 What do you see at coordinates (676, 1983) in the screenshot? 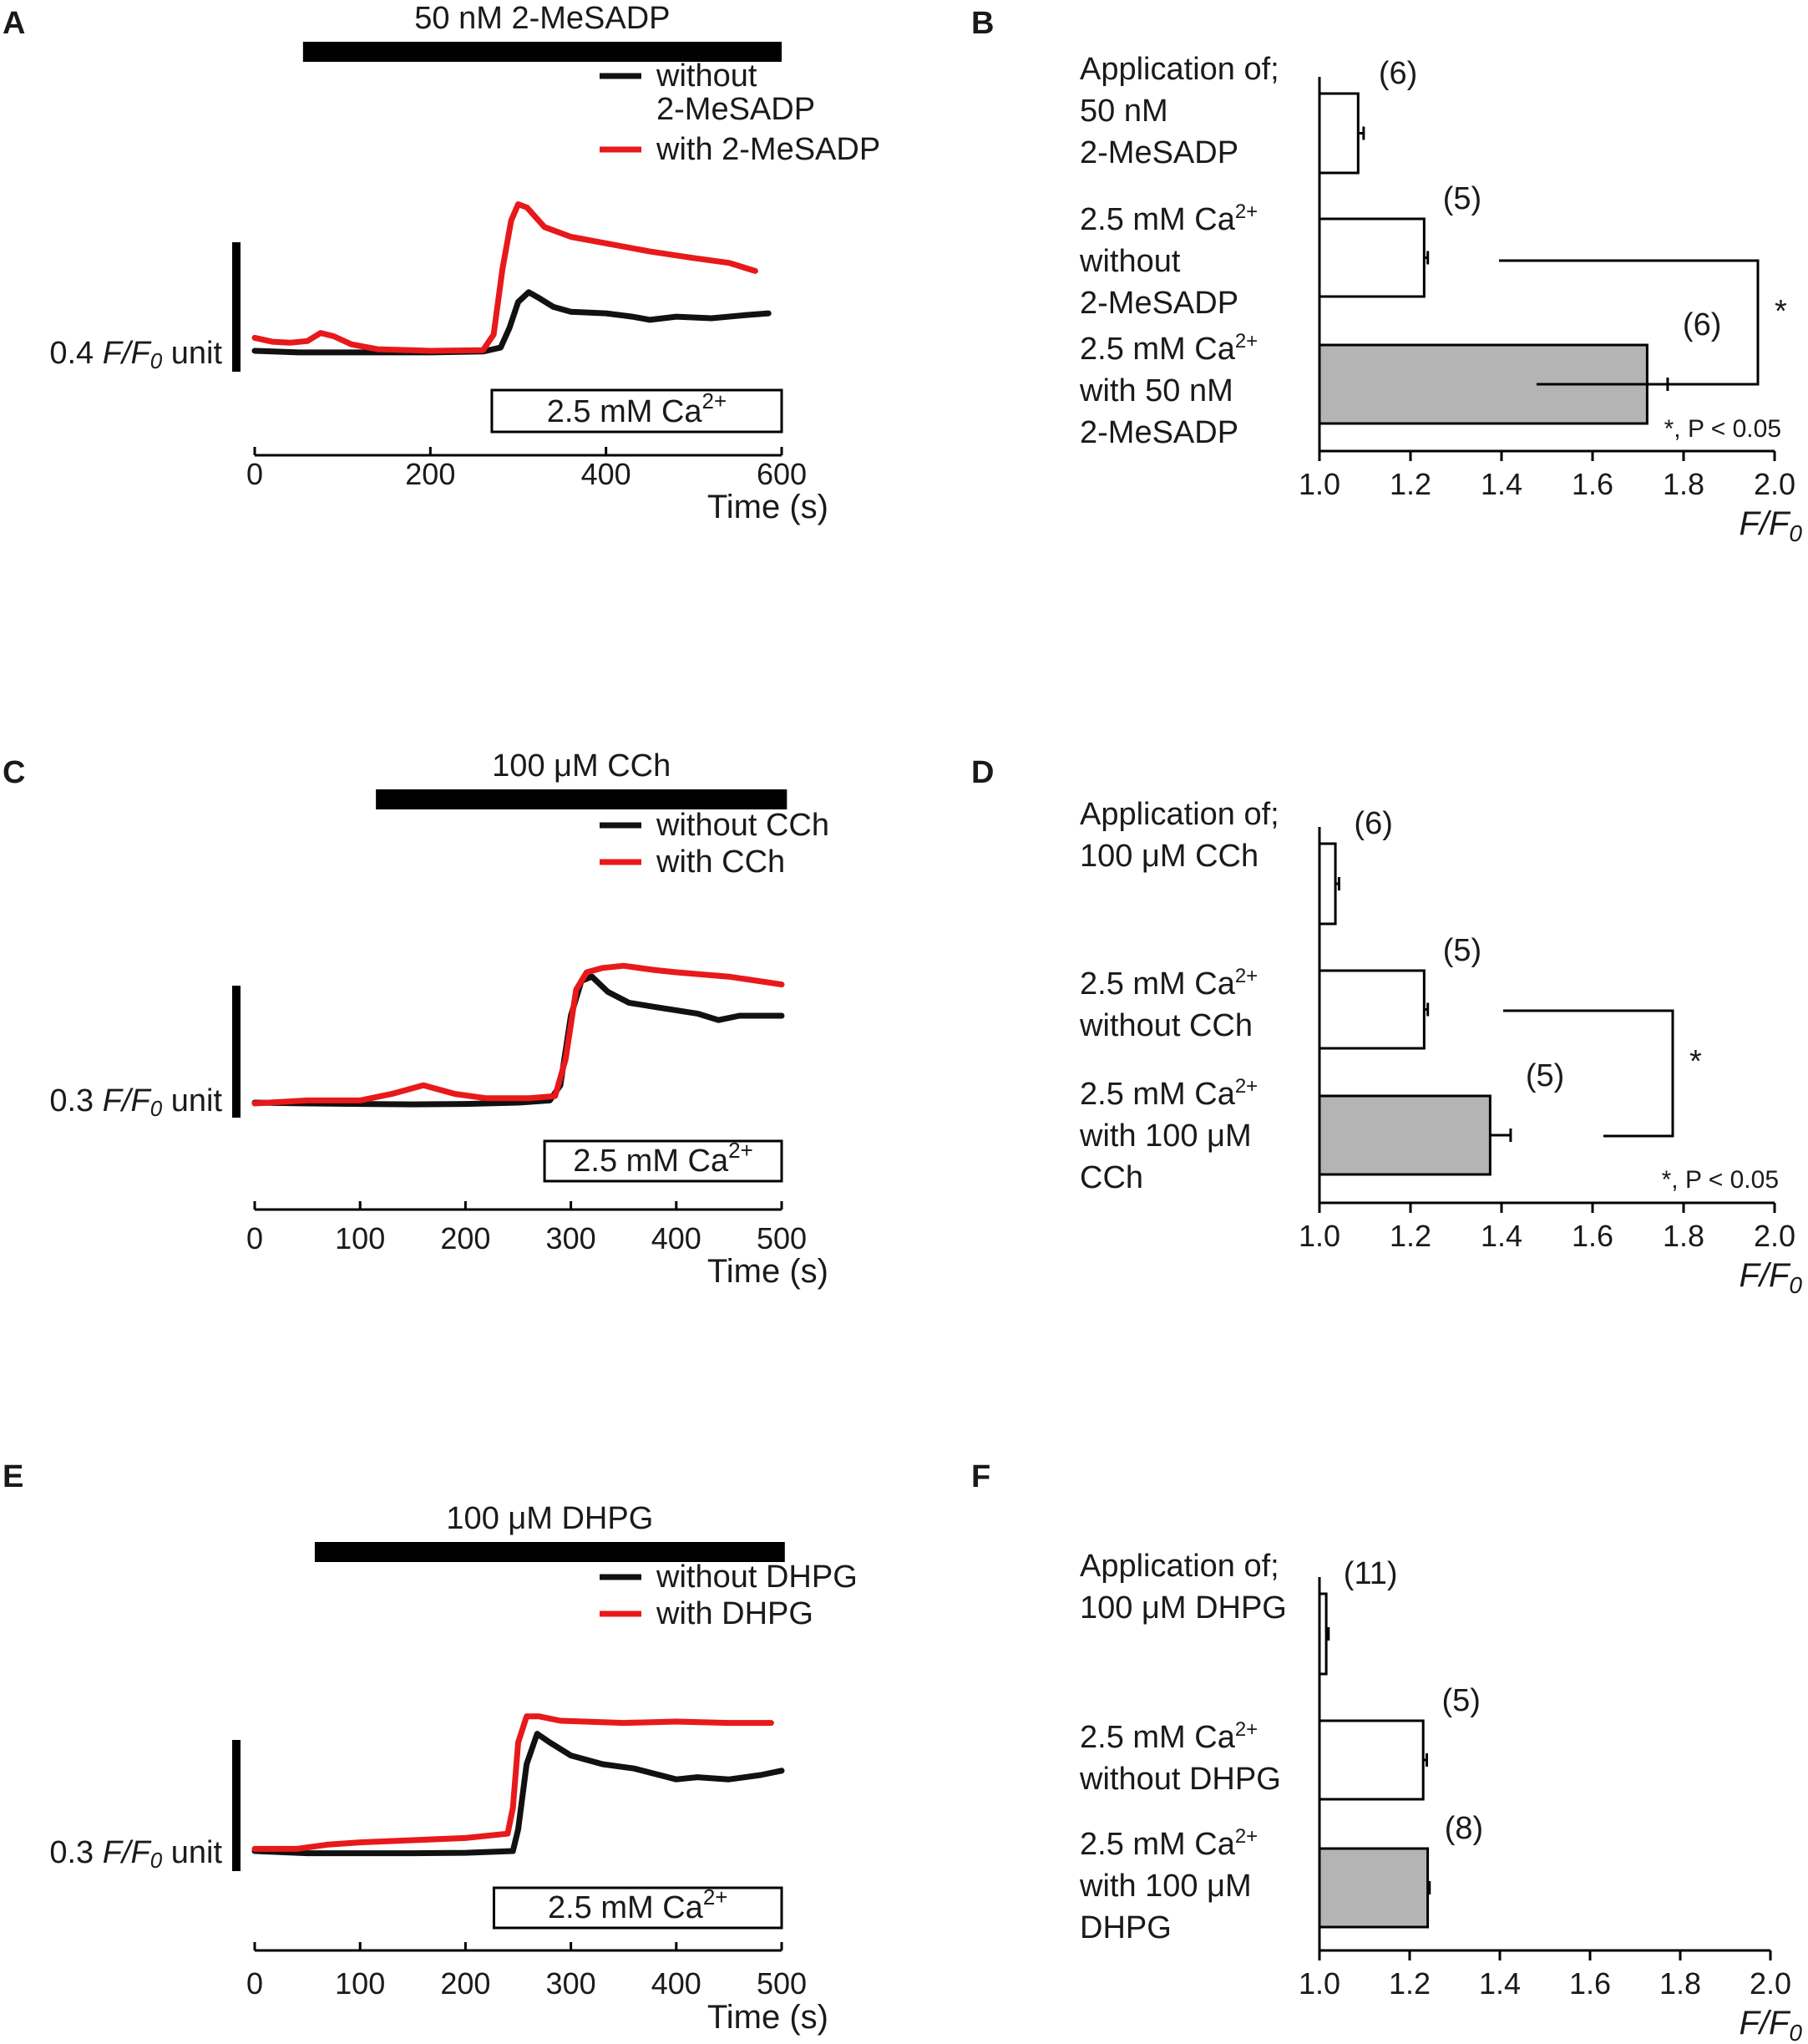
I see `x-tick-label: 400` at bounding box center [676, 1983].